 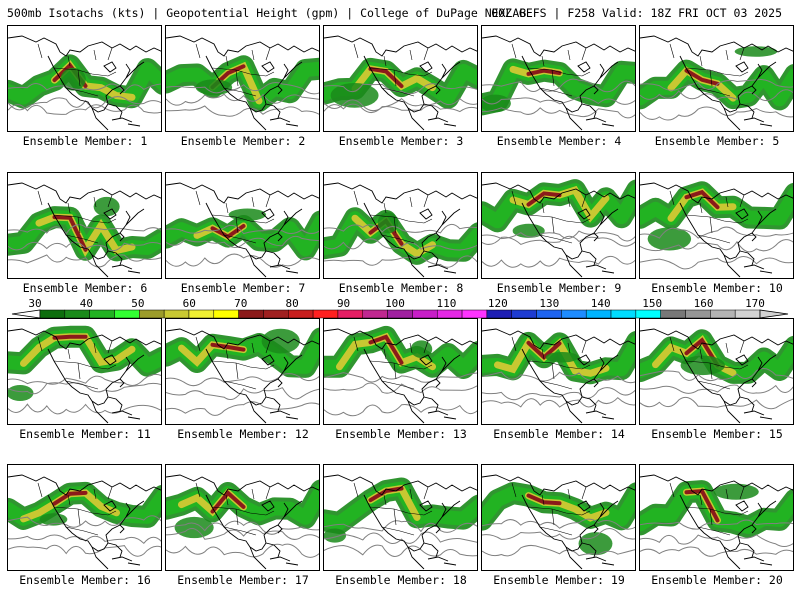 I want to click on colorbar-tick-label: 130, so click(x=549, y=303).